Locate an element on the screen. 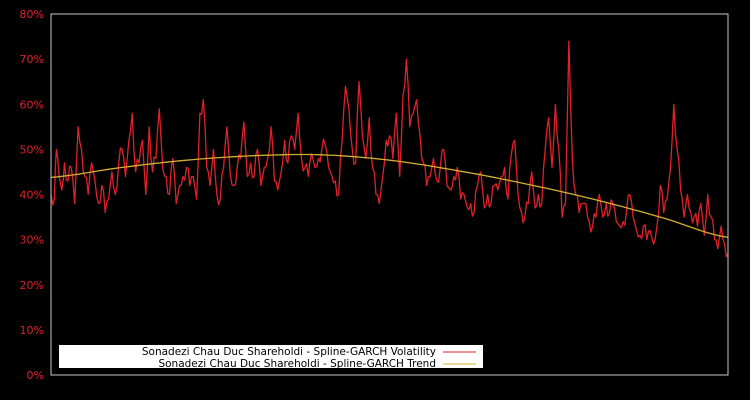  y-tick-label: 80% is located at coordinates (32, 14).